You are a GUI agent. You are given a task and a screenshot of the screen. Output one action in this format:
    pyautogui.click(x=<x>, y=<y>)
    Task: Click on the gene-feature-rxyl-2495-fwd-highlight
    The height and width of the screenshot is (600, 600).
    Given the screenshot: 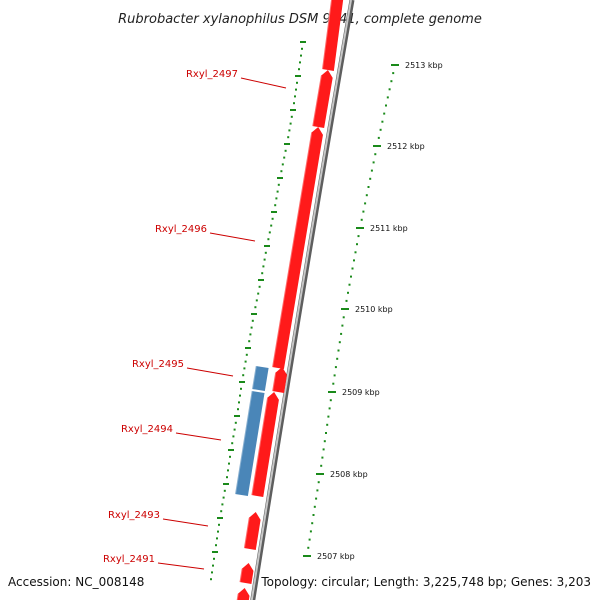 What is the action you would take?
    pyautogui.click(x=274, y=382)
    